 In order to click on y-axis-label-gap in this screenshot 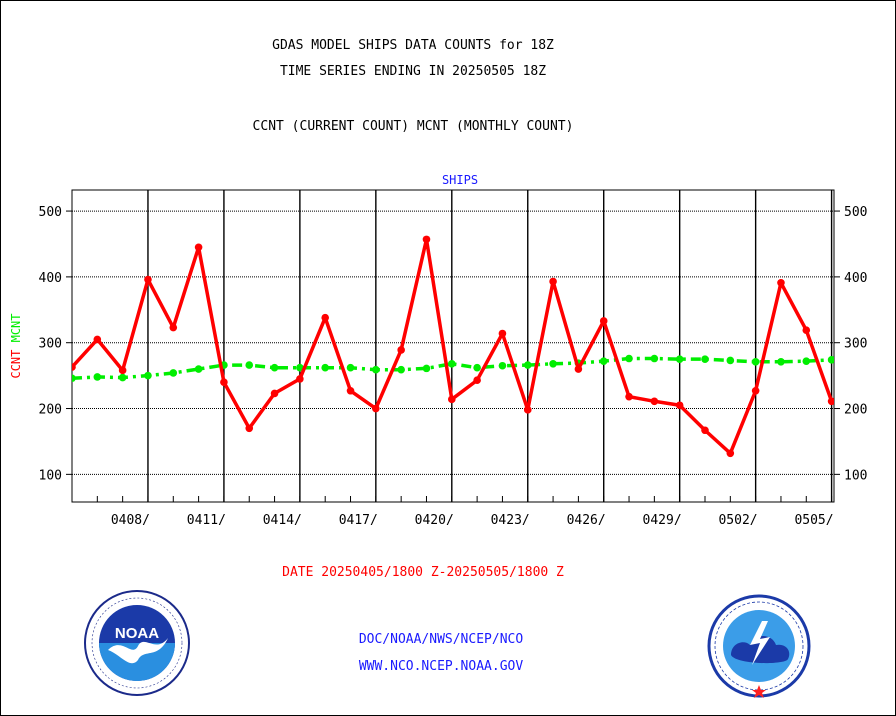, I will do `click(16, 345)`.